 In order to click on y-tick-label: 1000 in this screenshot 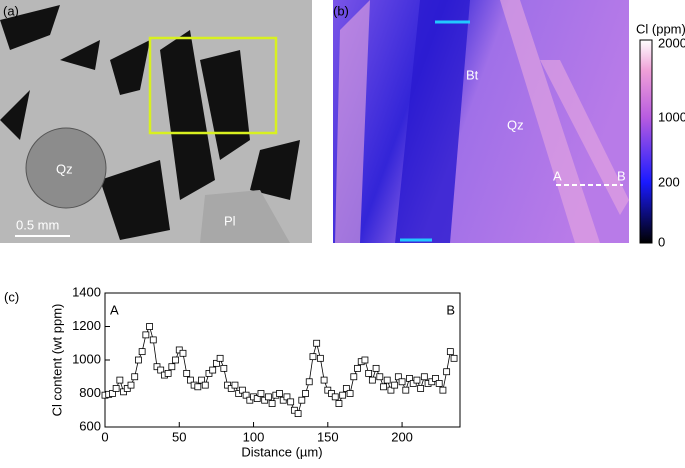, I will do `click(86, 358)`.